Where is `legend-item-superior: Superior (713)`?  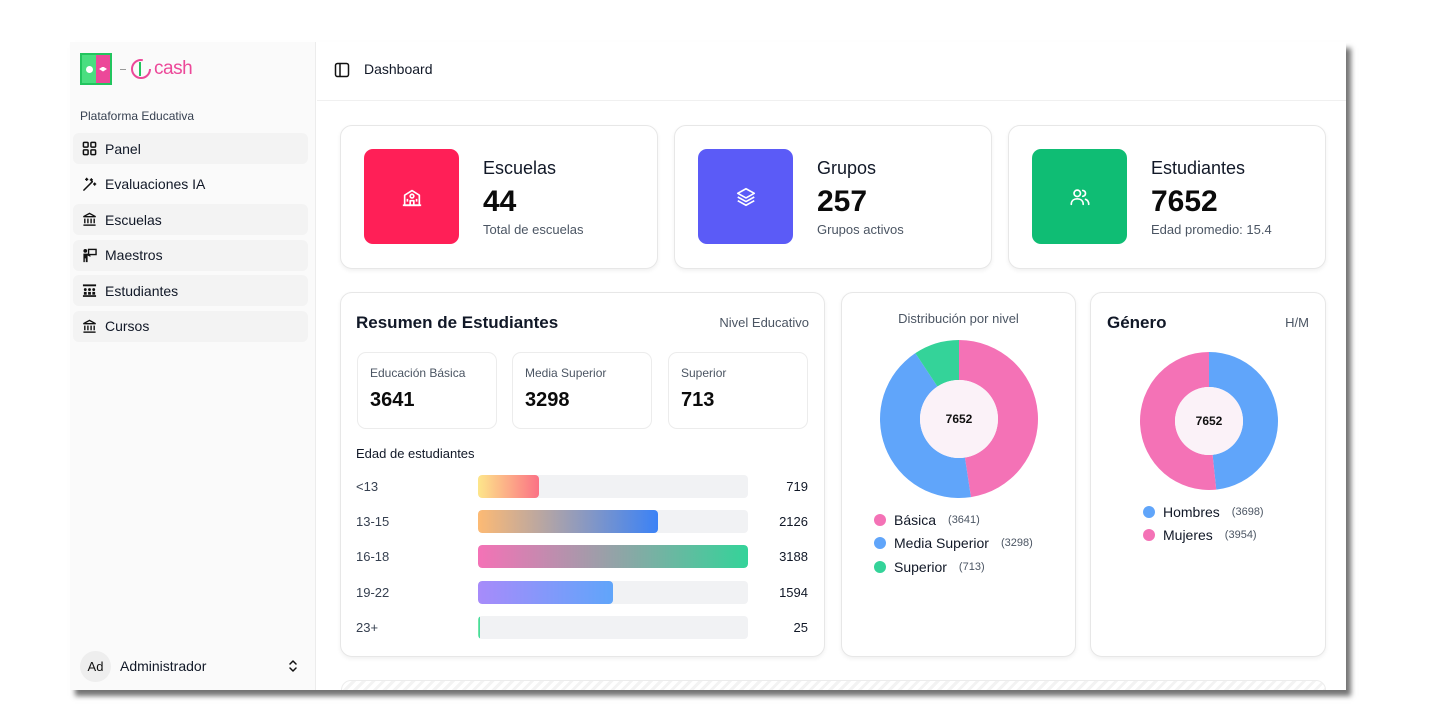 legend-item-superior: Superior (713) is located at coordinates (953, 567).